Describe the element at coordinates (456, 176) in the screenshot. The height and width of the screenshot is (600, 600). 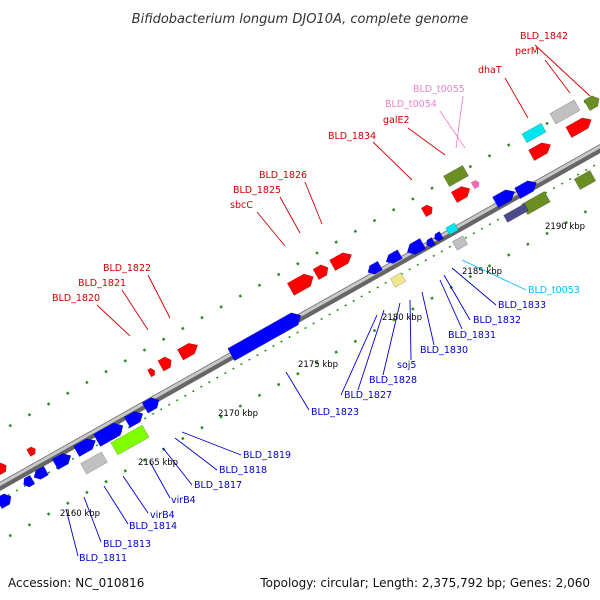
I see `gene-gale2-shape` at that location.